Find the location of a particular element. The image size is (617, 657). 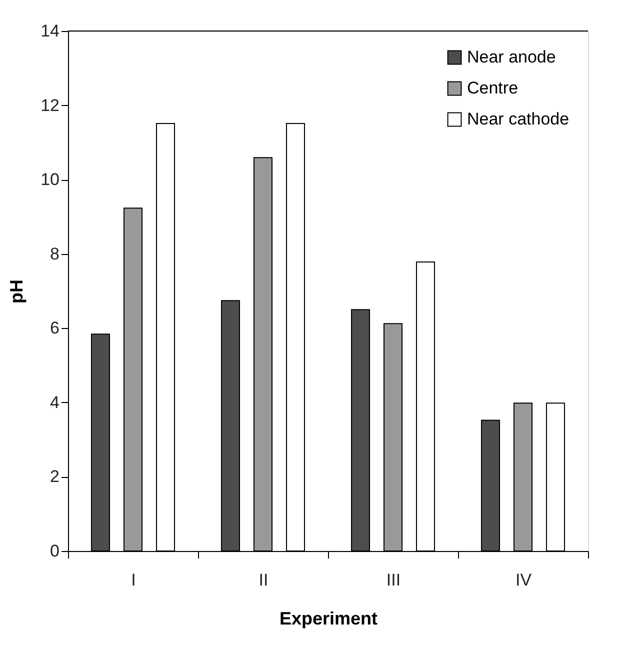

x-tick-label: III is located at coordinates (393, 580).